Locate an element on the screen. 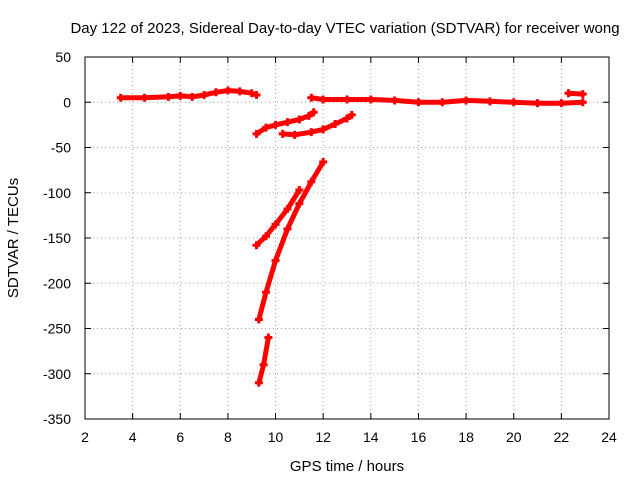  y-tick-label: -250 is located at coordinates (57, 329).